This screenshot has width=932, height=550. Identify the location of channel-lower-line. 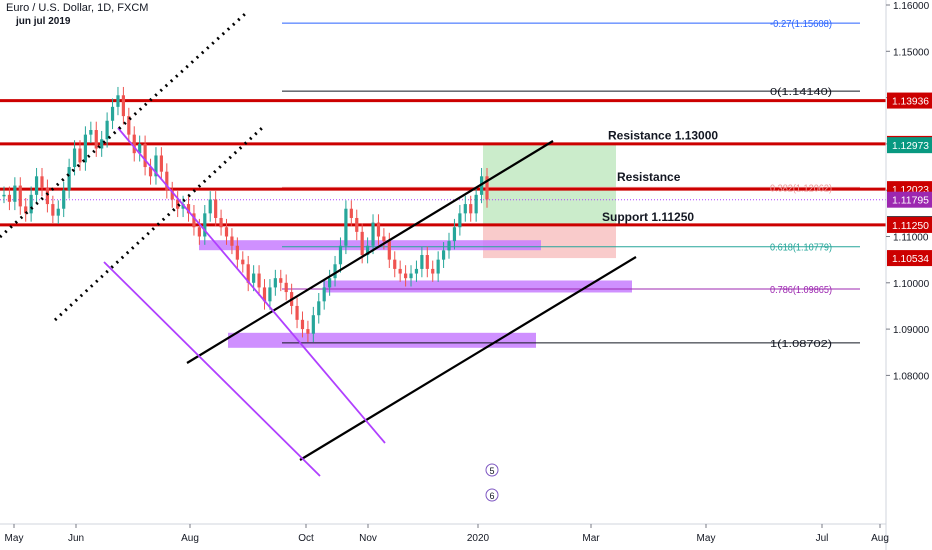
(468, 358).